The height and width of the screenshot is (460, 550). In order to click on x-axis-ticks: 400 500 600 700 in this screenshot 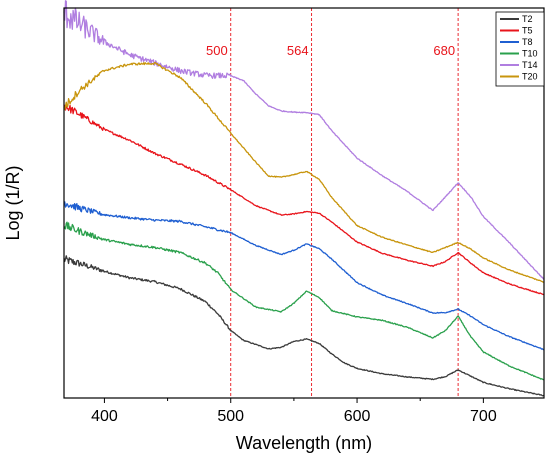, I will do `click(294, 411)`.